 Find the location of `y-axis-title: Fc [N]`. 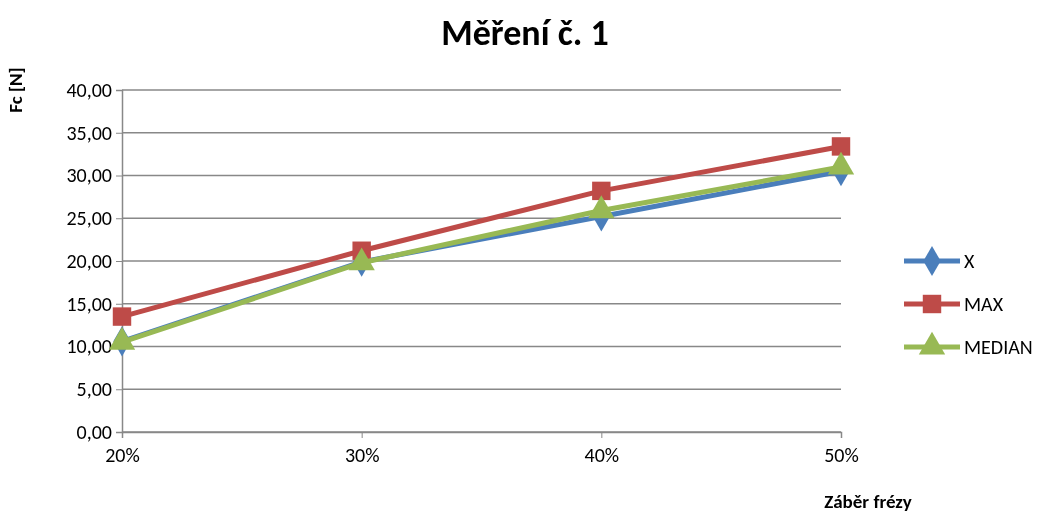

y-axis-title: Fc [N] is located at coordinates (15, 90).